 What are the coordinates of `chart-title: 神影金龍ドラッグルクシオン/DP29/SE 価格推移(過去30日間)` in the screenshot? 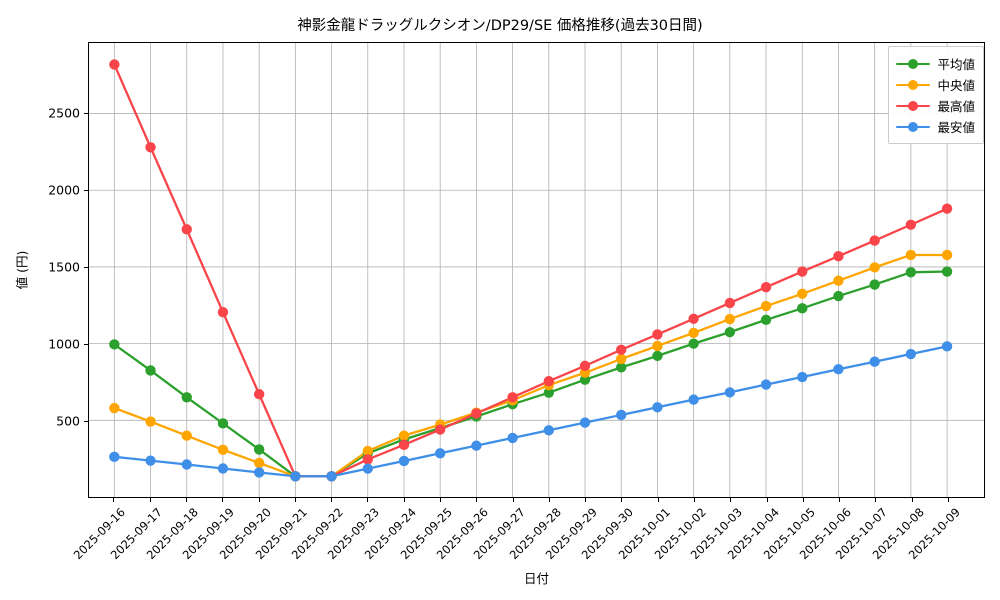 It's located at (500, 26).